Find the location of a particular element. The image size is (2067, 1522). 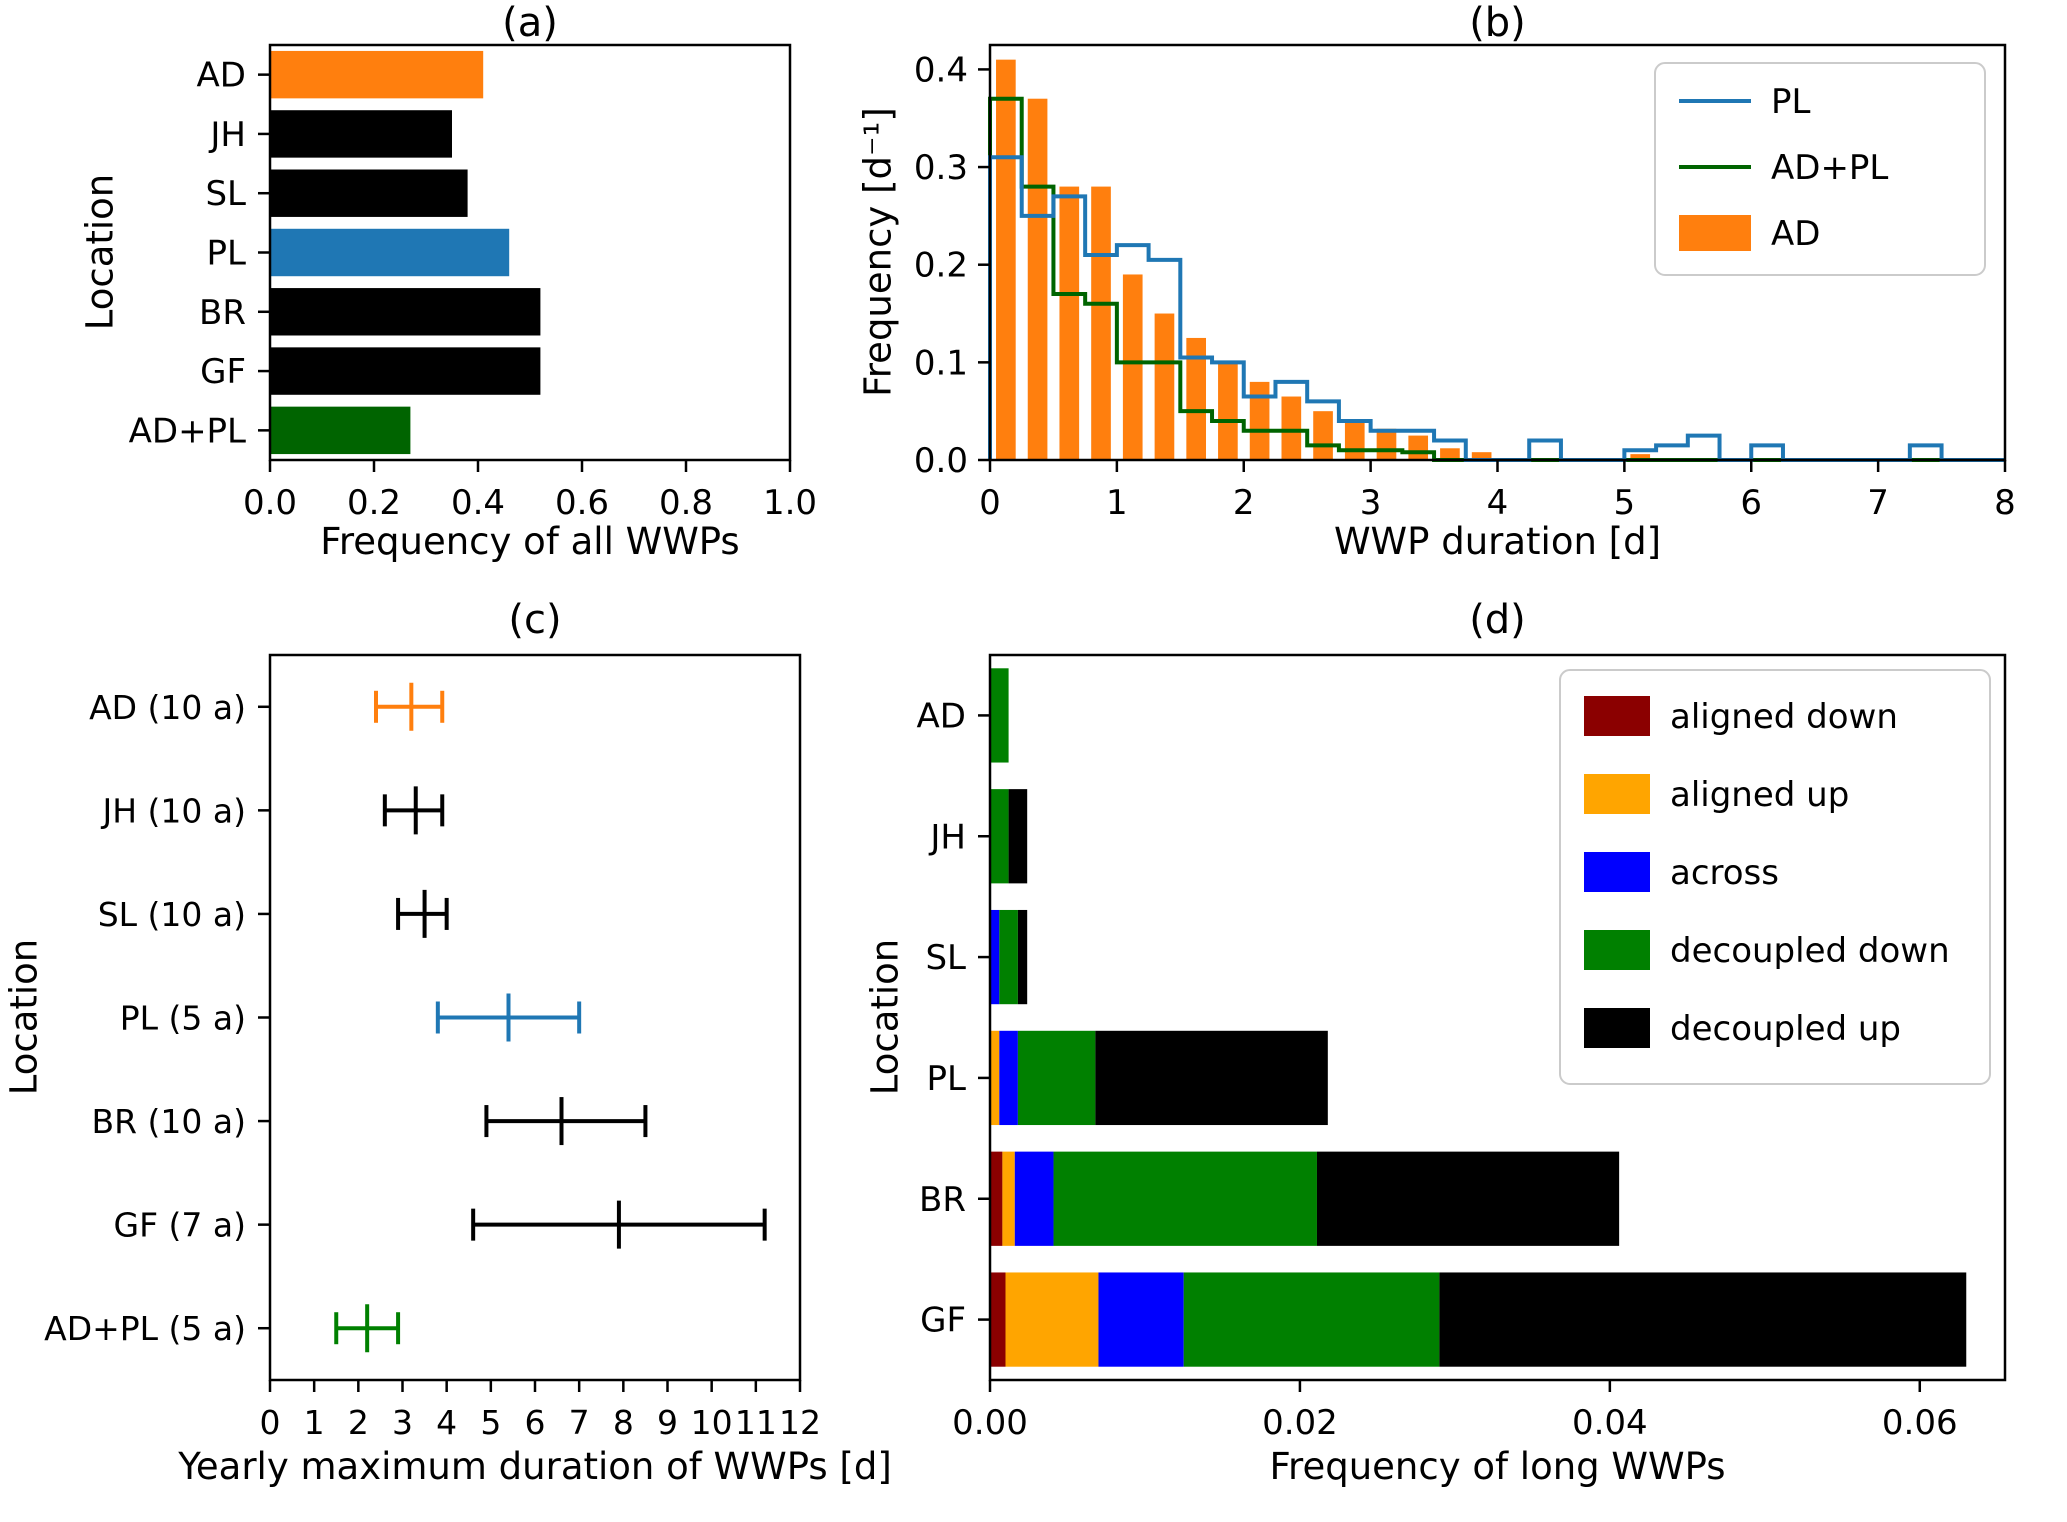

svg-text: aligned up is located at coordinates (1759, 795).